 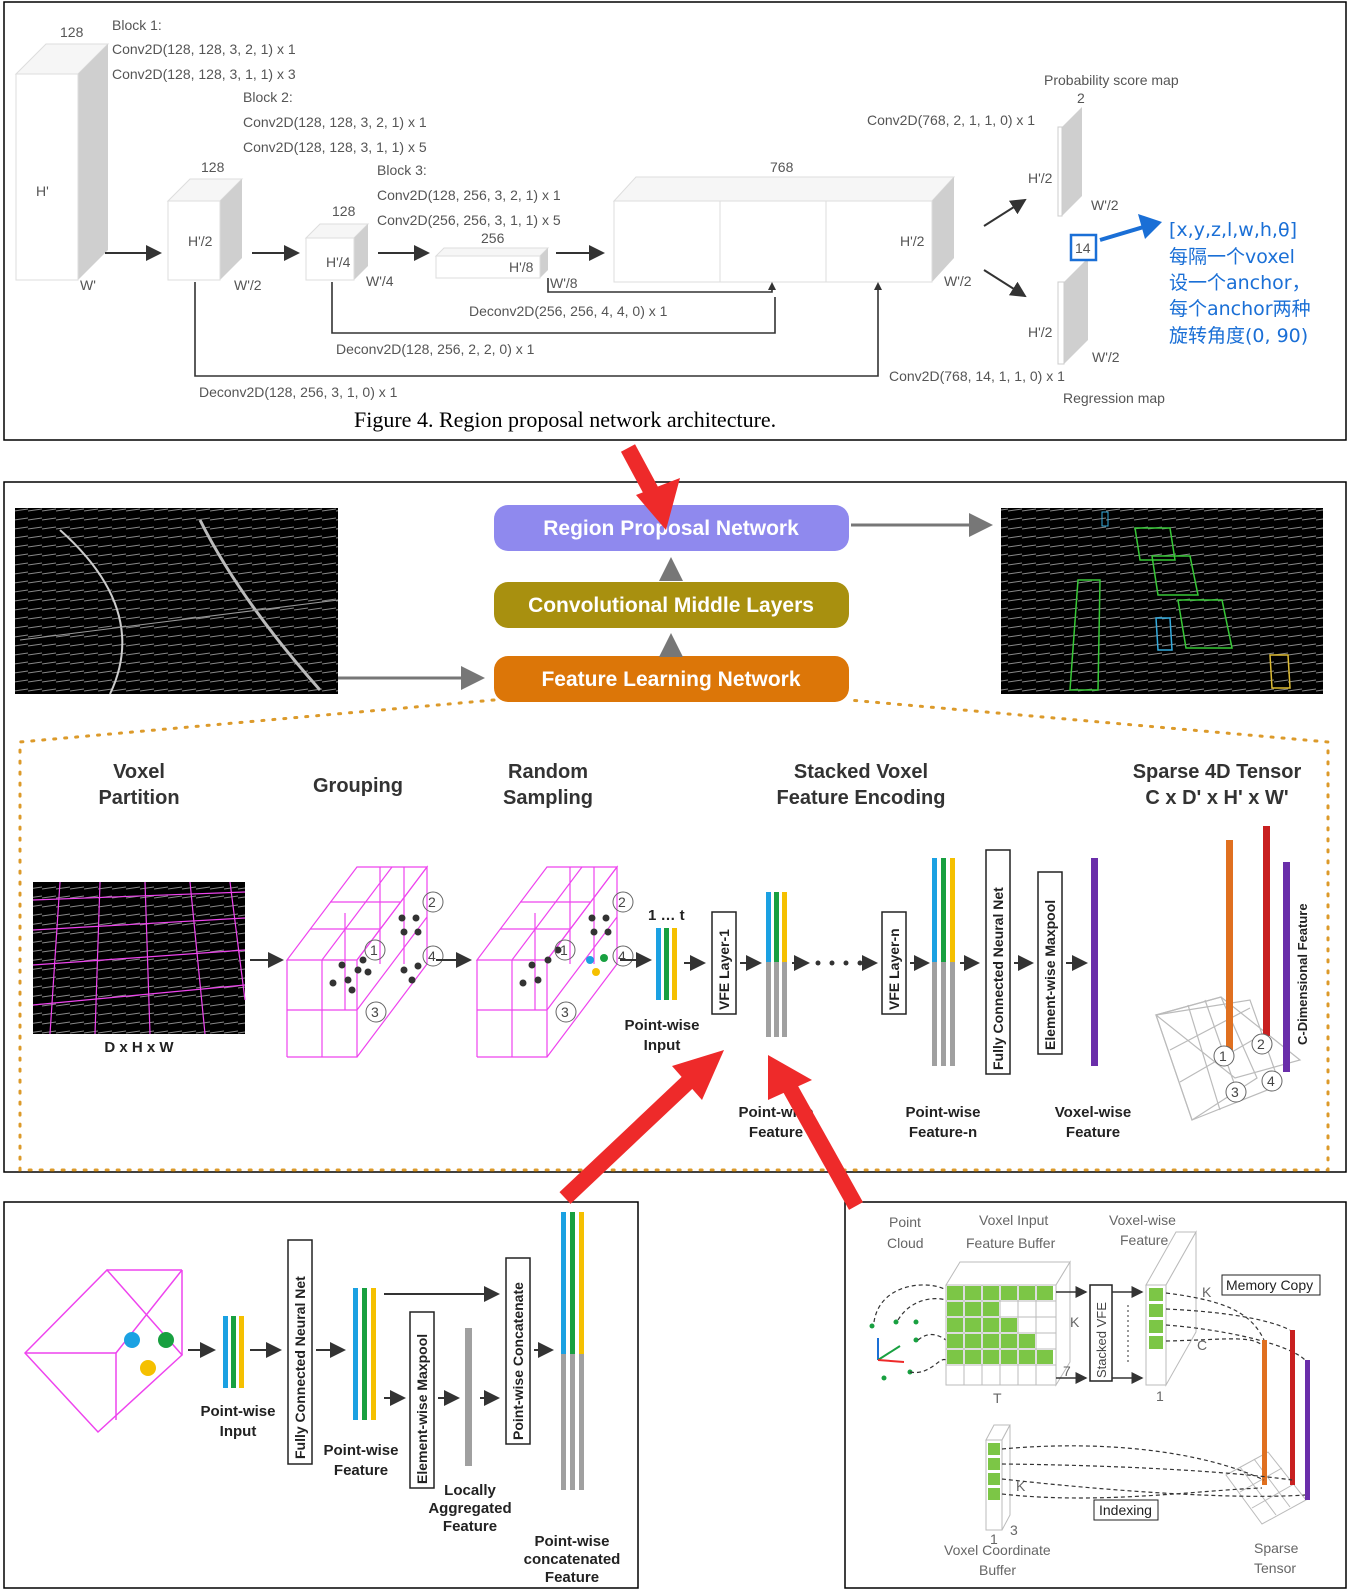 What do you see at coordinates (402, 170) in the screenshot?
I see `block3-title: Block 3:` at bounding box center [402, 170].